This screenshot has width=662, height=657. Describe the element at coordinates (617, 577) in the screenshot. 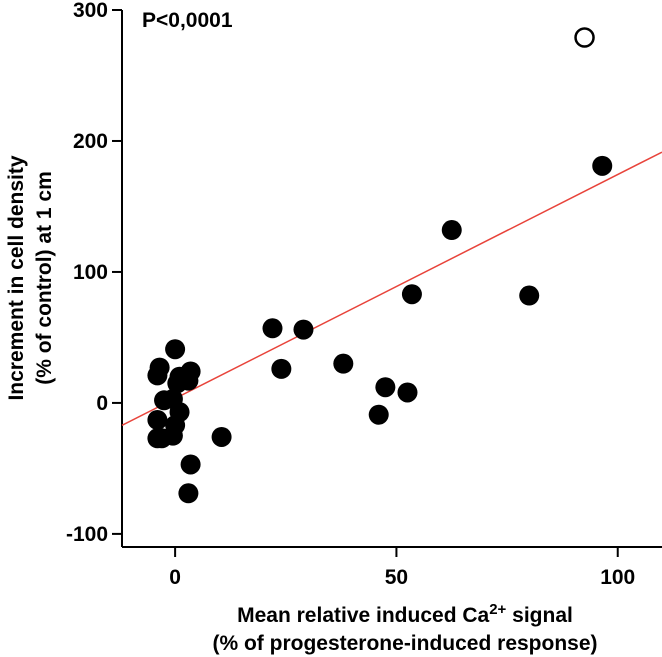

I see `x-tick-label: 100` at that location.